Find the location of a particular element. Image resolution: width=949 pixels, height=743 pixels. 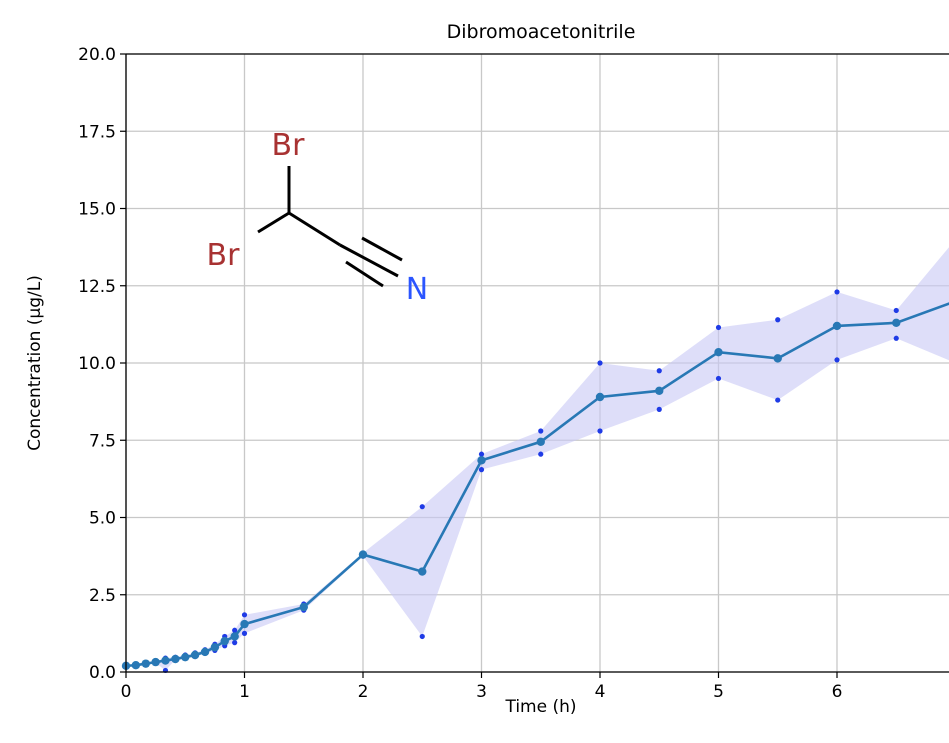

y-tick-label: 12.5 is located at coordinates (97, 287).